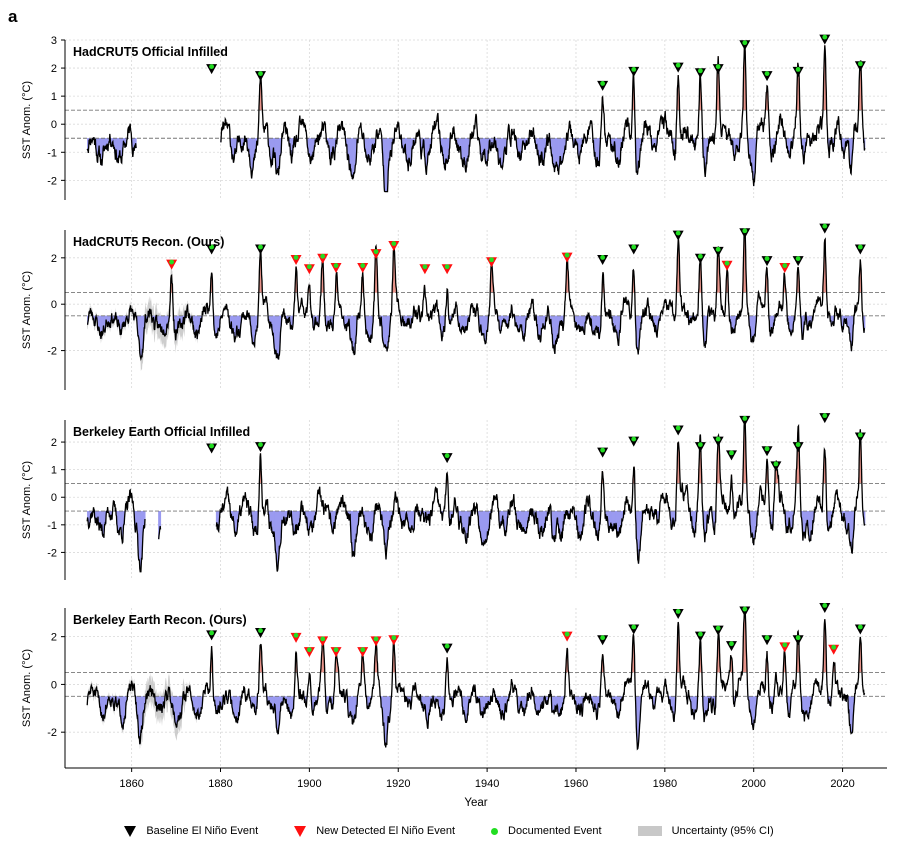 The image size is (898, 854). I want to click on panel-title: Berkeley Earth Official Infilled, so click(161, 432).